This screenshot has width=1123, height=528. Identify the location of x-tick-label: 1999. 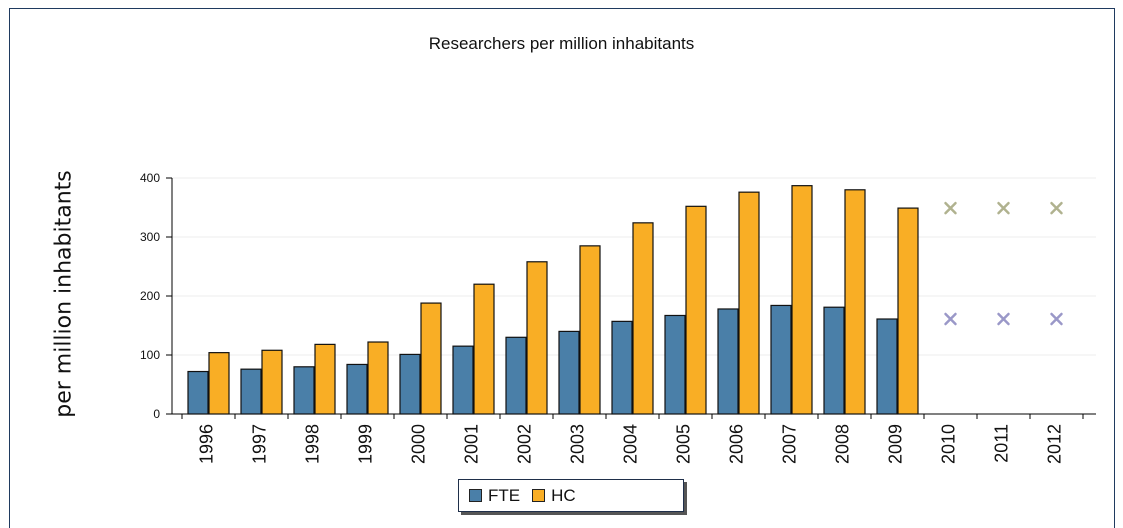
(366, 444).